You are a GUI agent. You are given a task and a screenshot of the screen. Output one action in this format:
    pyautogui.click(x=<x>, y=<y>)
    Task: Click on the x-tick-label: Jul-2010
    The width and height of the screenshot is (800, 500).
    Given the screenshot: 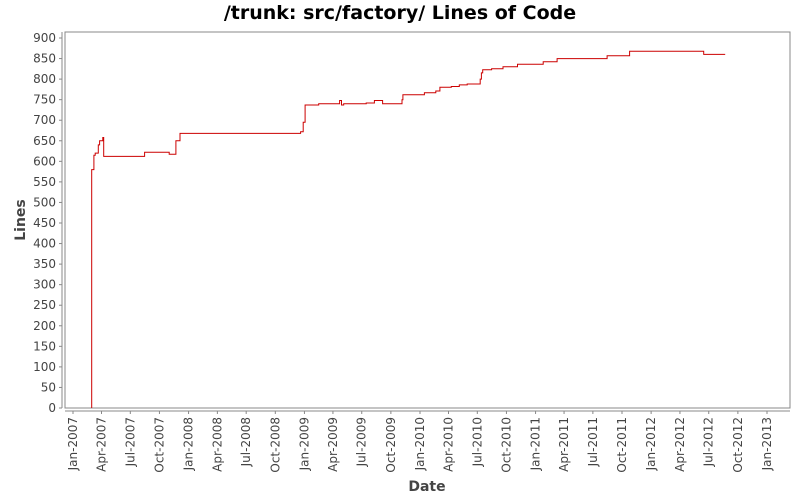 What is the action you would take?
    pyautogui.click(x=477, y=442)
    